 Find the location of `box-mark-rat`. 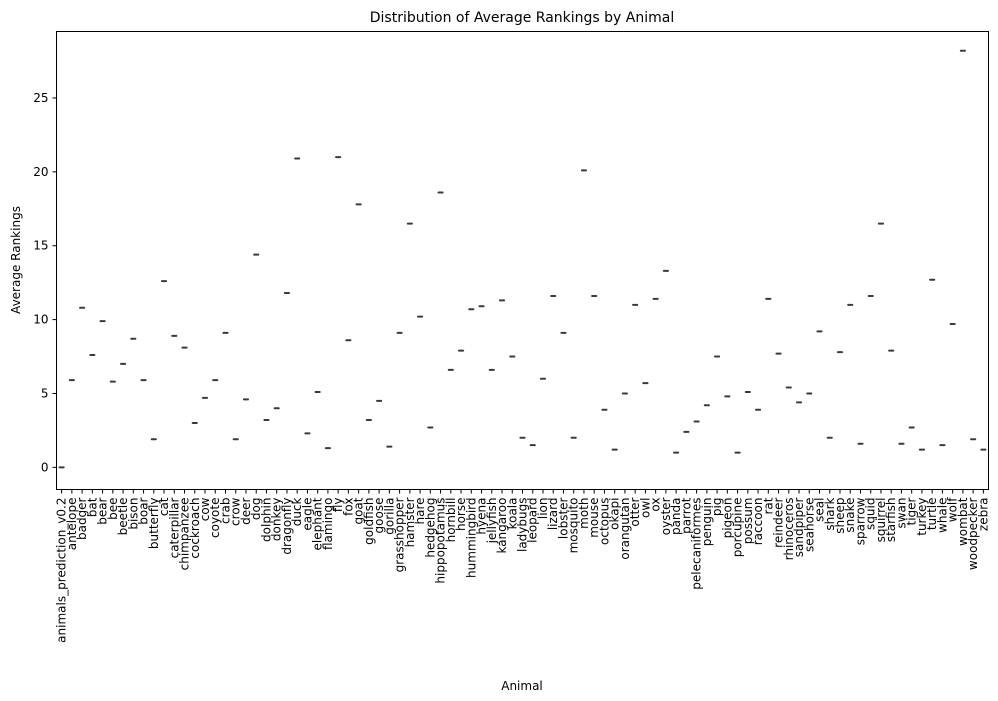

box-mark-rat is located at coordinates (768, 298).